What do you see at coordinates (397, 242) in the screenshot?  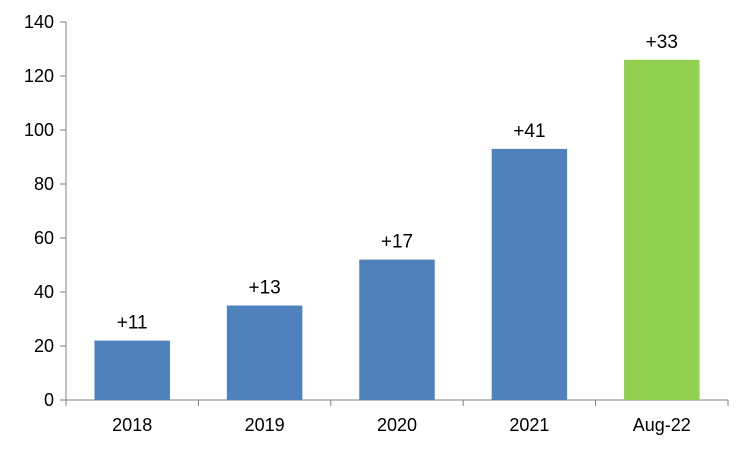 I see `data-label-2020: +17` at bounding box center [397, 242].